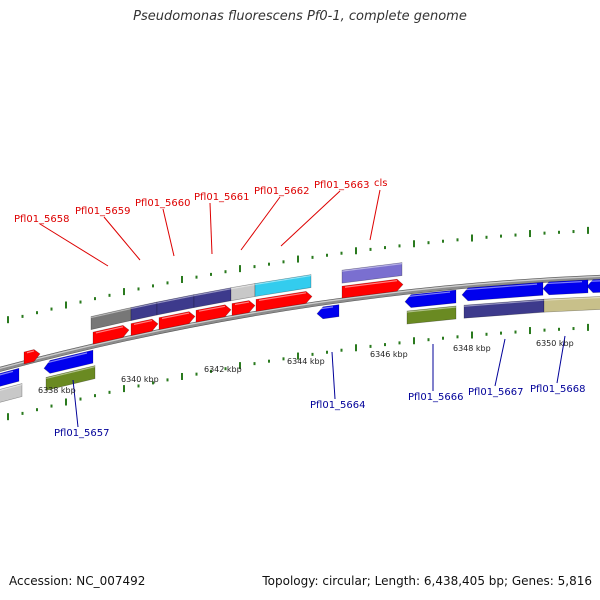 The height and width of the screenshot is (600, 600). I want to click on scale-label: 6346 kbp, so click(389, 354).